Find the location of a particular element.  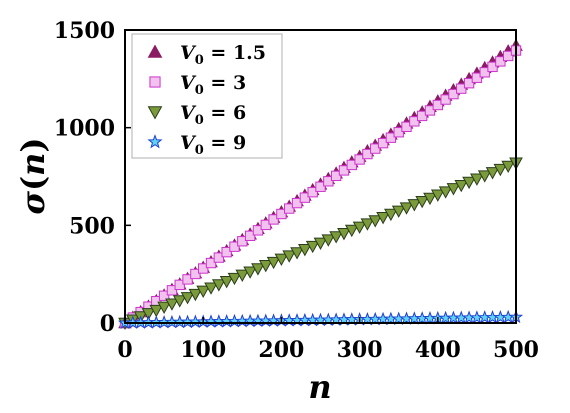

y-axis-label: σ(n) is located at coordinates (33, 175).